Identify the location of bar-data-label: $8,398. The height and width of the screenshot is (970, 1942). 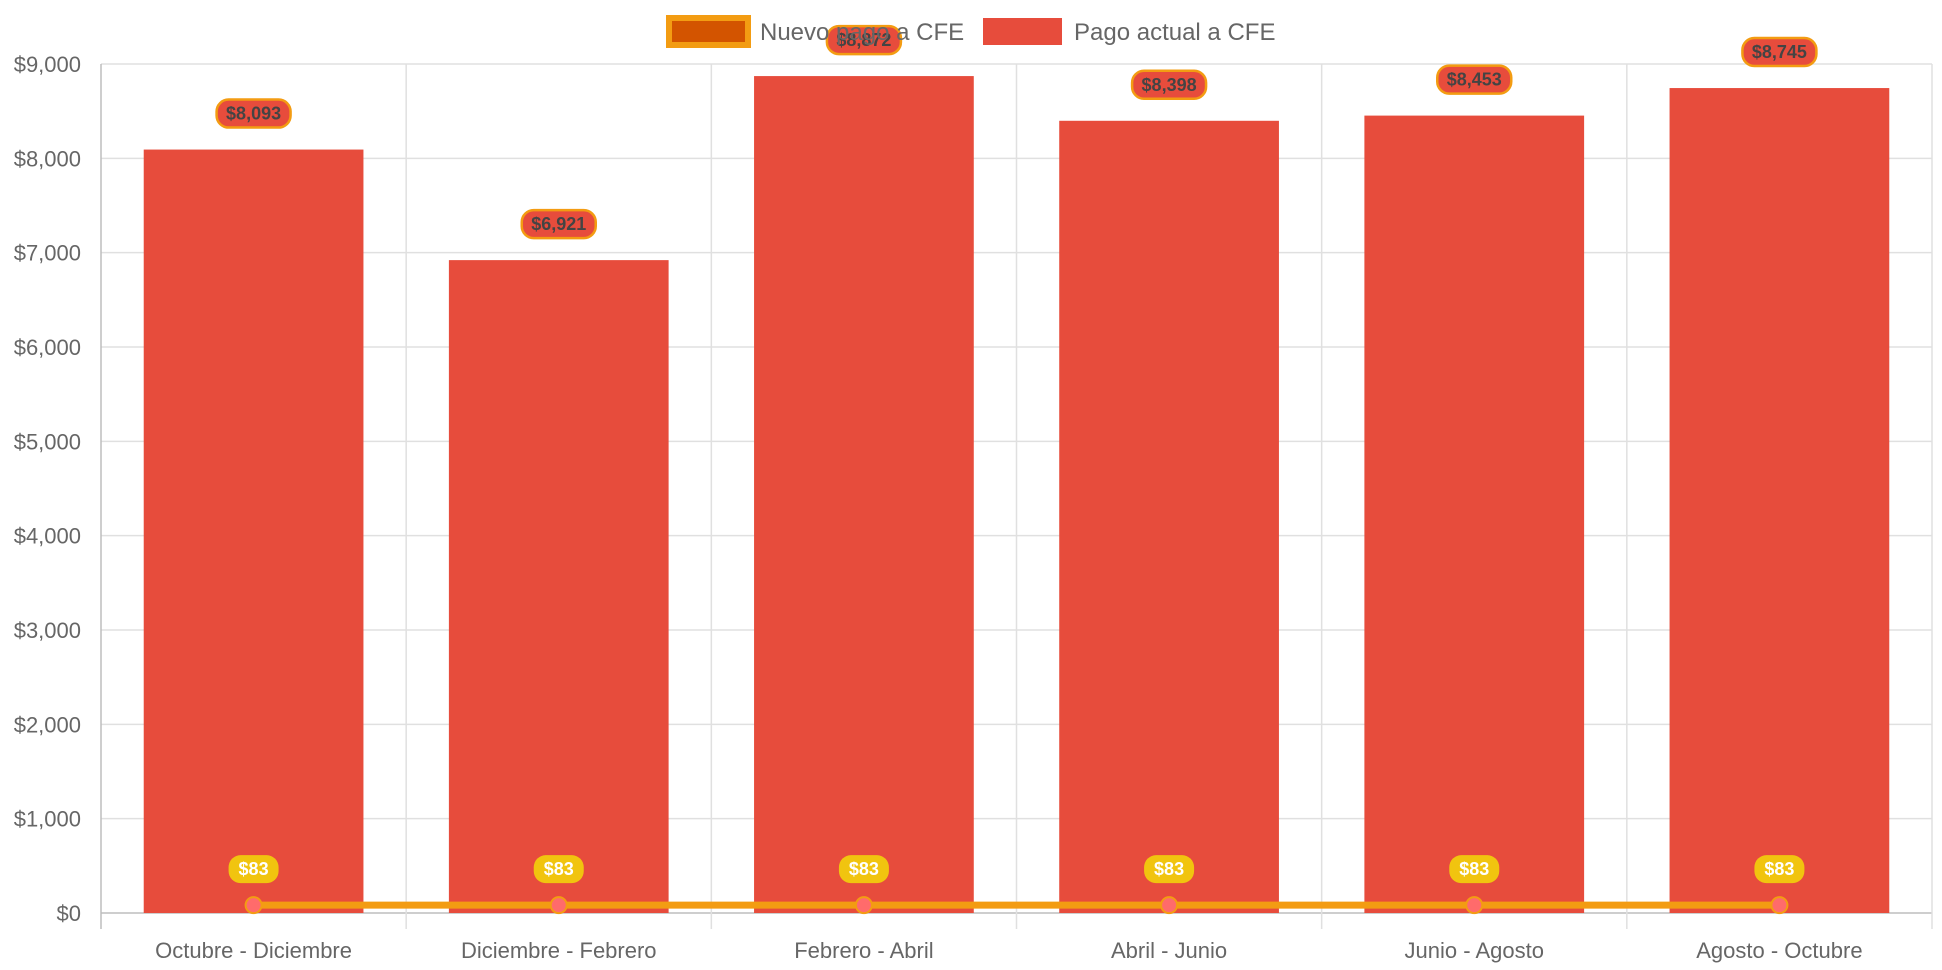
(1169, 85).